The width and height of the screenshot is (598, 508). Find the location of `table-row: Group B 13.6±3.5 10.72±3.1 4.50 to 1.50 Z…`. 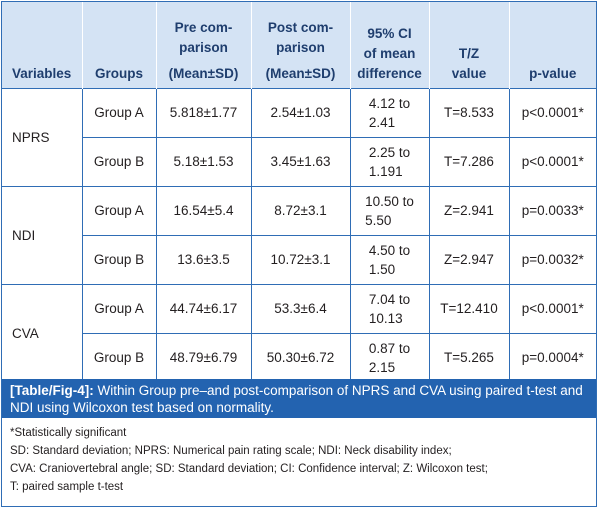

table-row: Group B 13.6±3.5 10.72±3.1 4.50 to 1.50 Z… is located at coordinates (299, 259).